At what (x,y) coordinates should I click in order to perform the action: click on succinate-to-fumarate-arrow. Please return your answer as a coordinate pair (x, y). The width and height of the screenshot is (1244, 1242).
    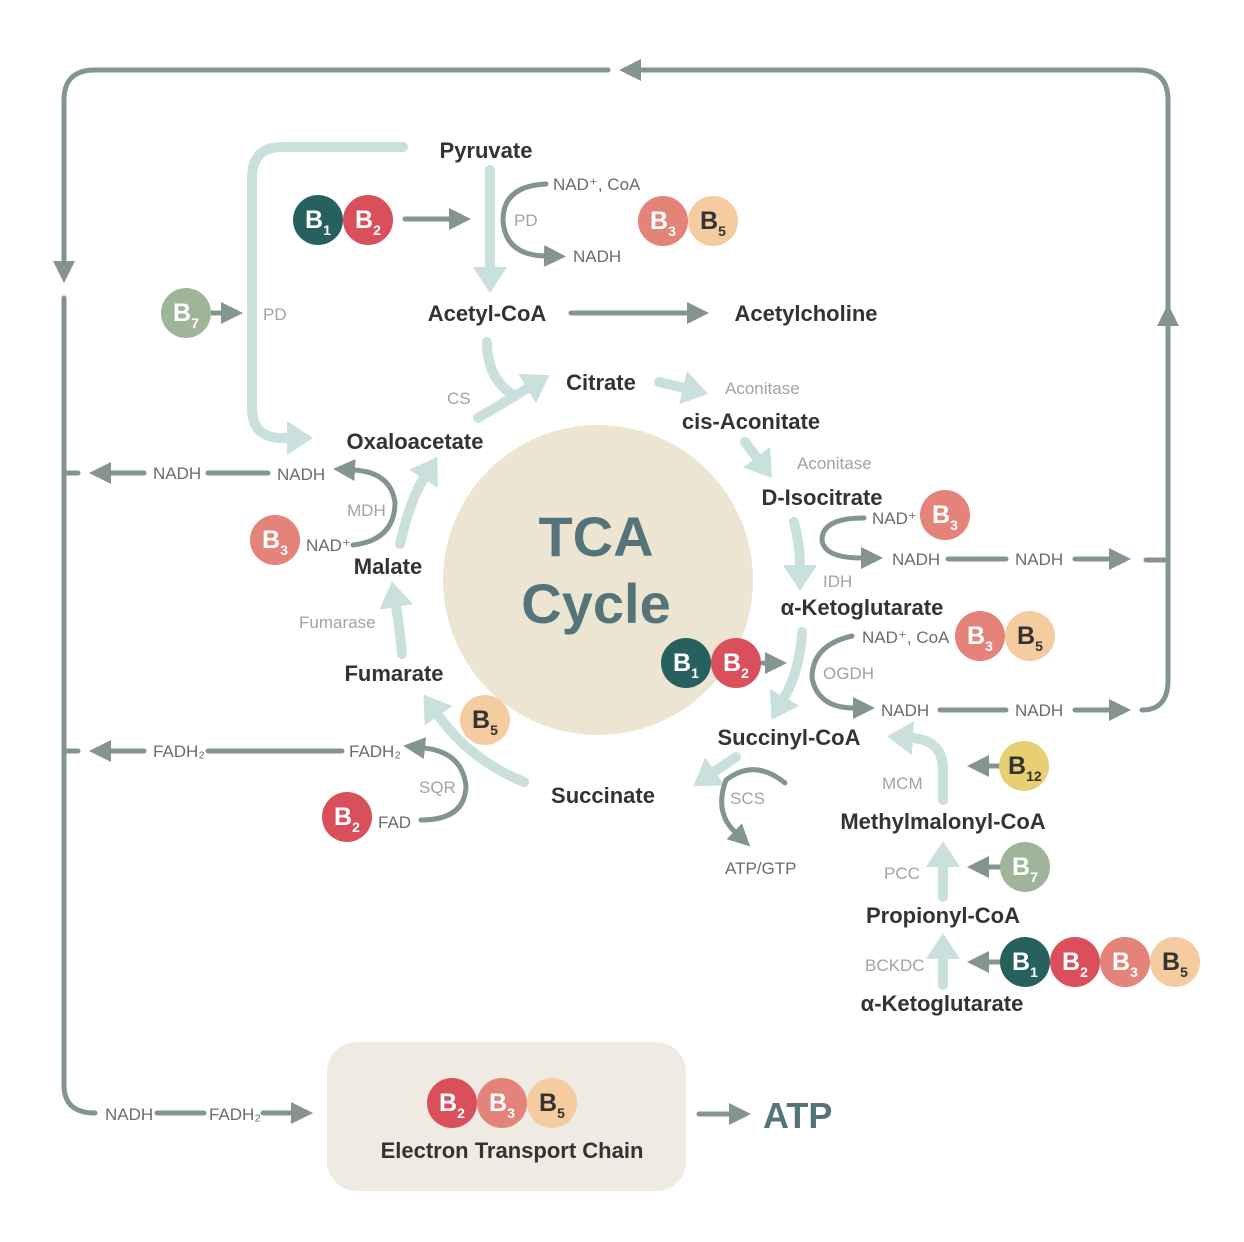
    Looking at the image, I should click on (476, 740).